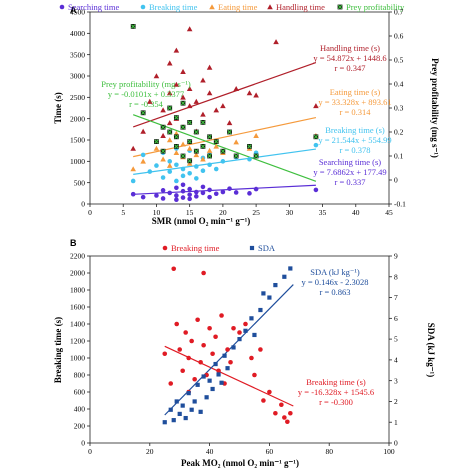 This screenshot has height=474, width=474. What do you see at coordinates (335, 292) in the screenshot?
I see `panel-b-sda-annotation-line: r = 0.863` at bounding box center [335, 292].